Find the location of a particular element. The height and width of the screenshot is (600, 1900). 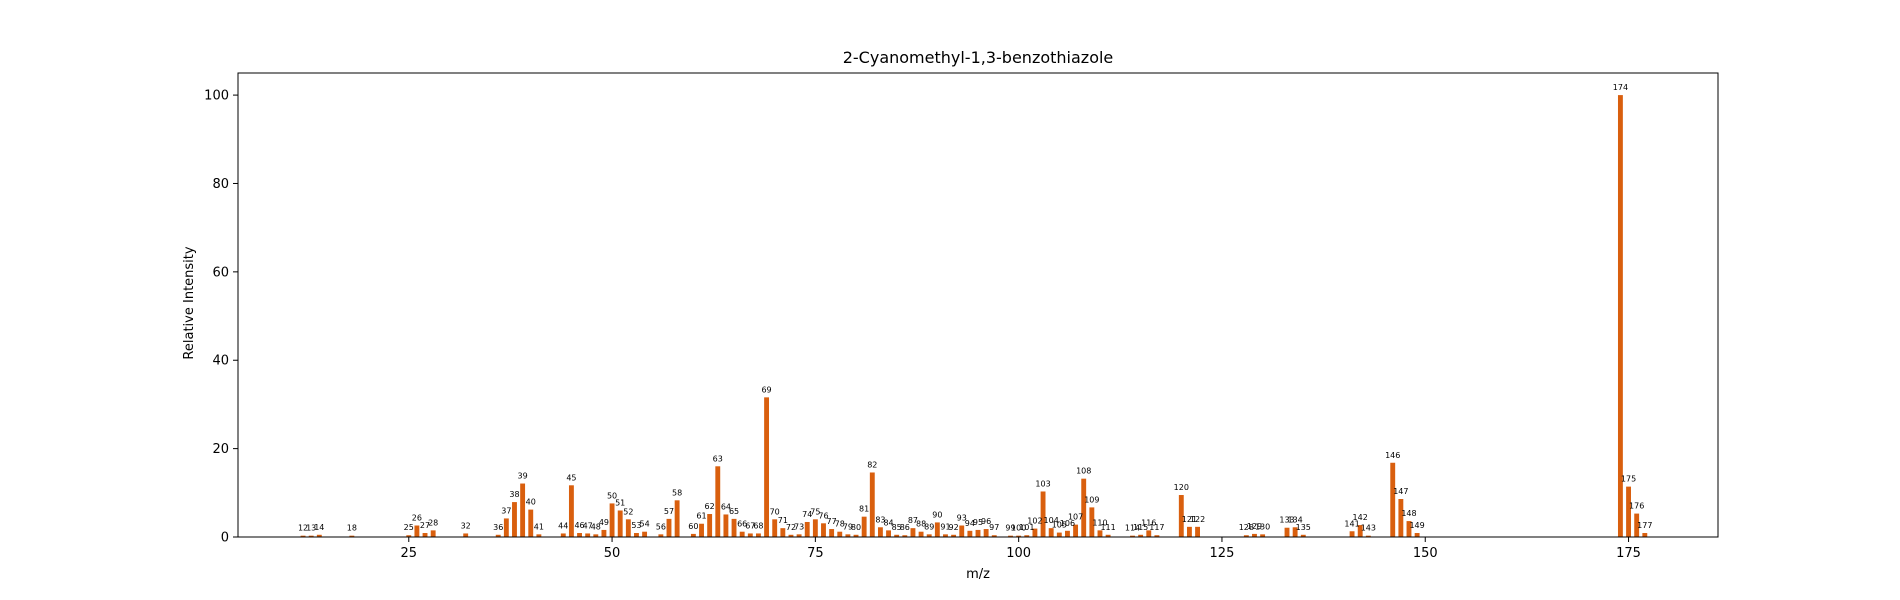

data-label-mz-90: 90 is located at coordinates (937, 514).